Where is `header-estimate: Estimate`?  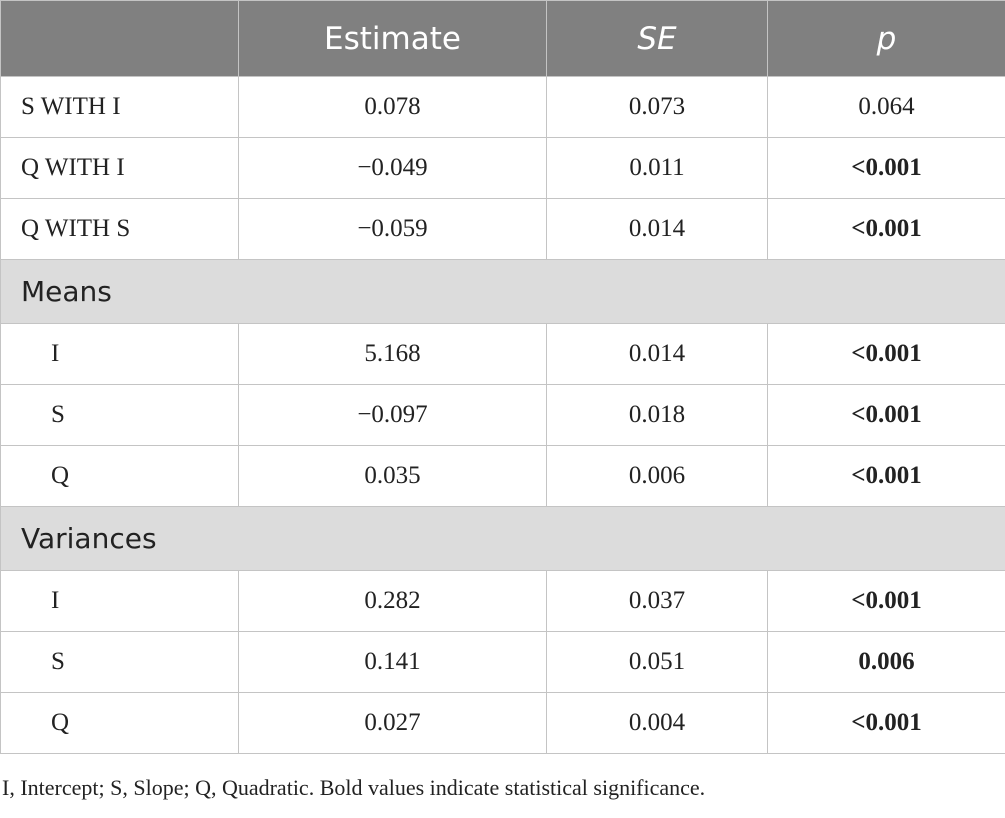 header-estimate: Estimate is located at coordinates (392, 38).